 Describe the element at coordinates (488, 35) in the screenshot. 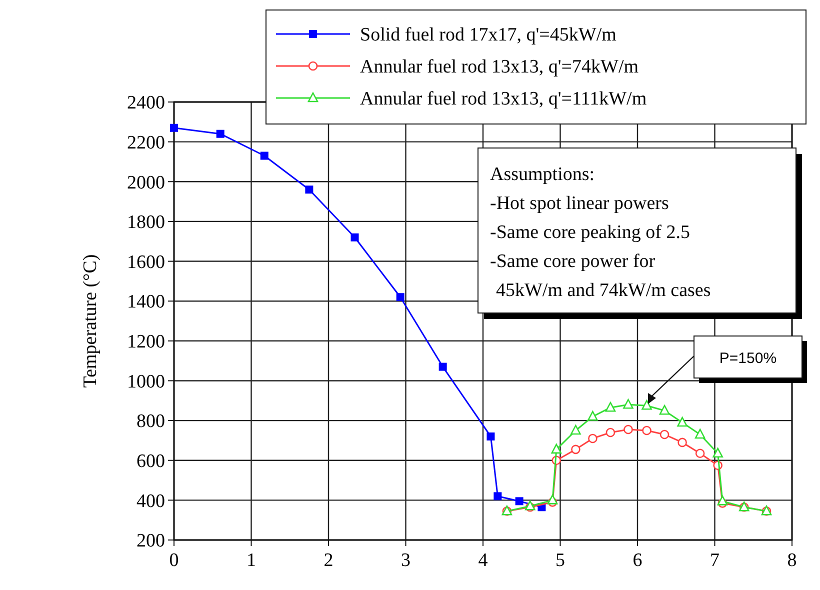

I see `legend-label: Solid fuel rod 17x17, q'=45kW/m` at that location.